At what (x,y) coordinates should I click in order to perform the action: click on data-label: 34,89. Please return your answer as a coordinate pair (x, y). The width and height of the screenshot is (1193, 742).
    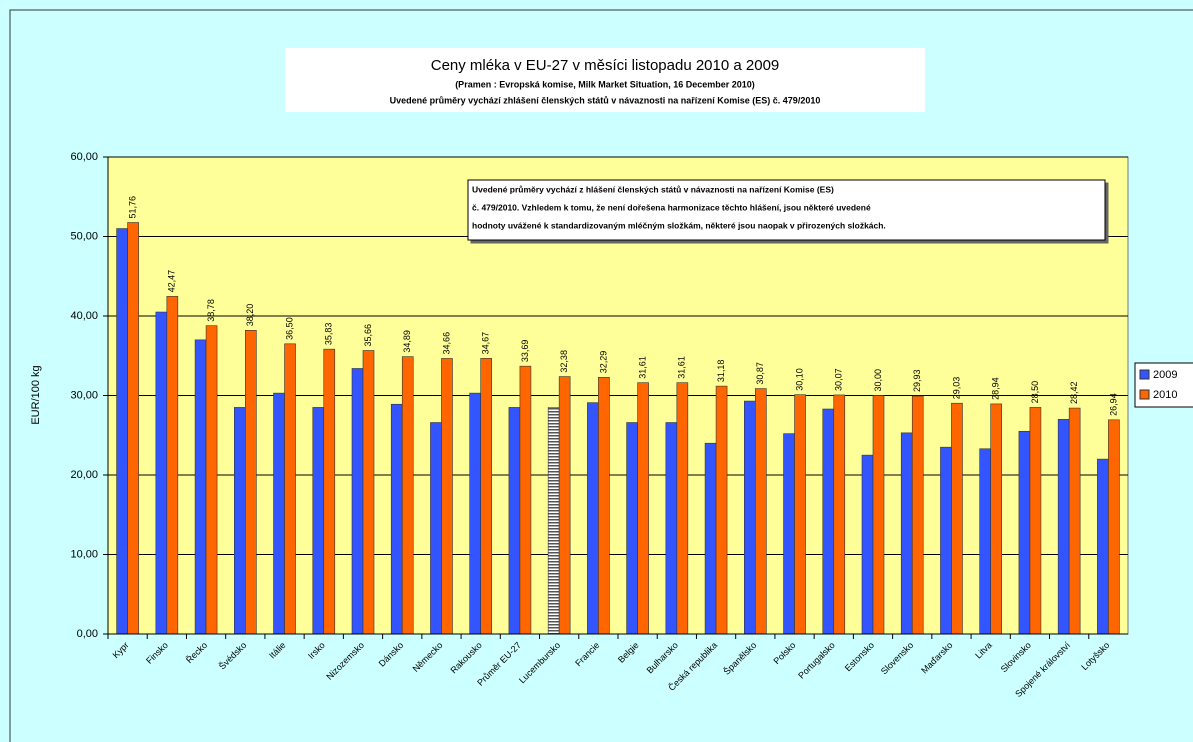
    Looking at the image, I should click on (407, 341).